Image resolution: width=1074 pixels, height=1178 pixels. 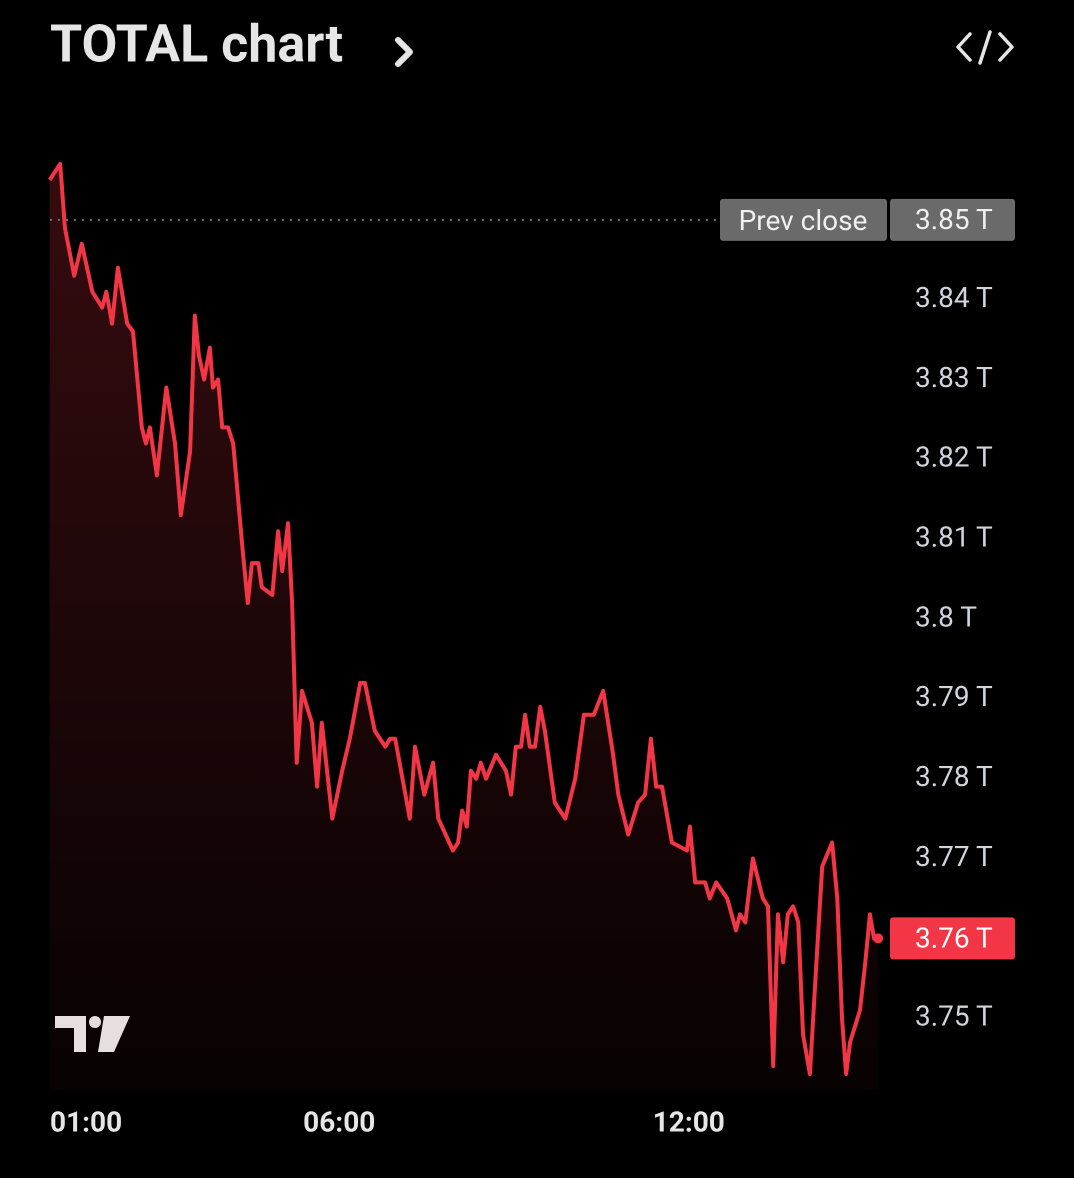 I want to click on y-tick-label: 3.78 T, so click(x=954, y=776).